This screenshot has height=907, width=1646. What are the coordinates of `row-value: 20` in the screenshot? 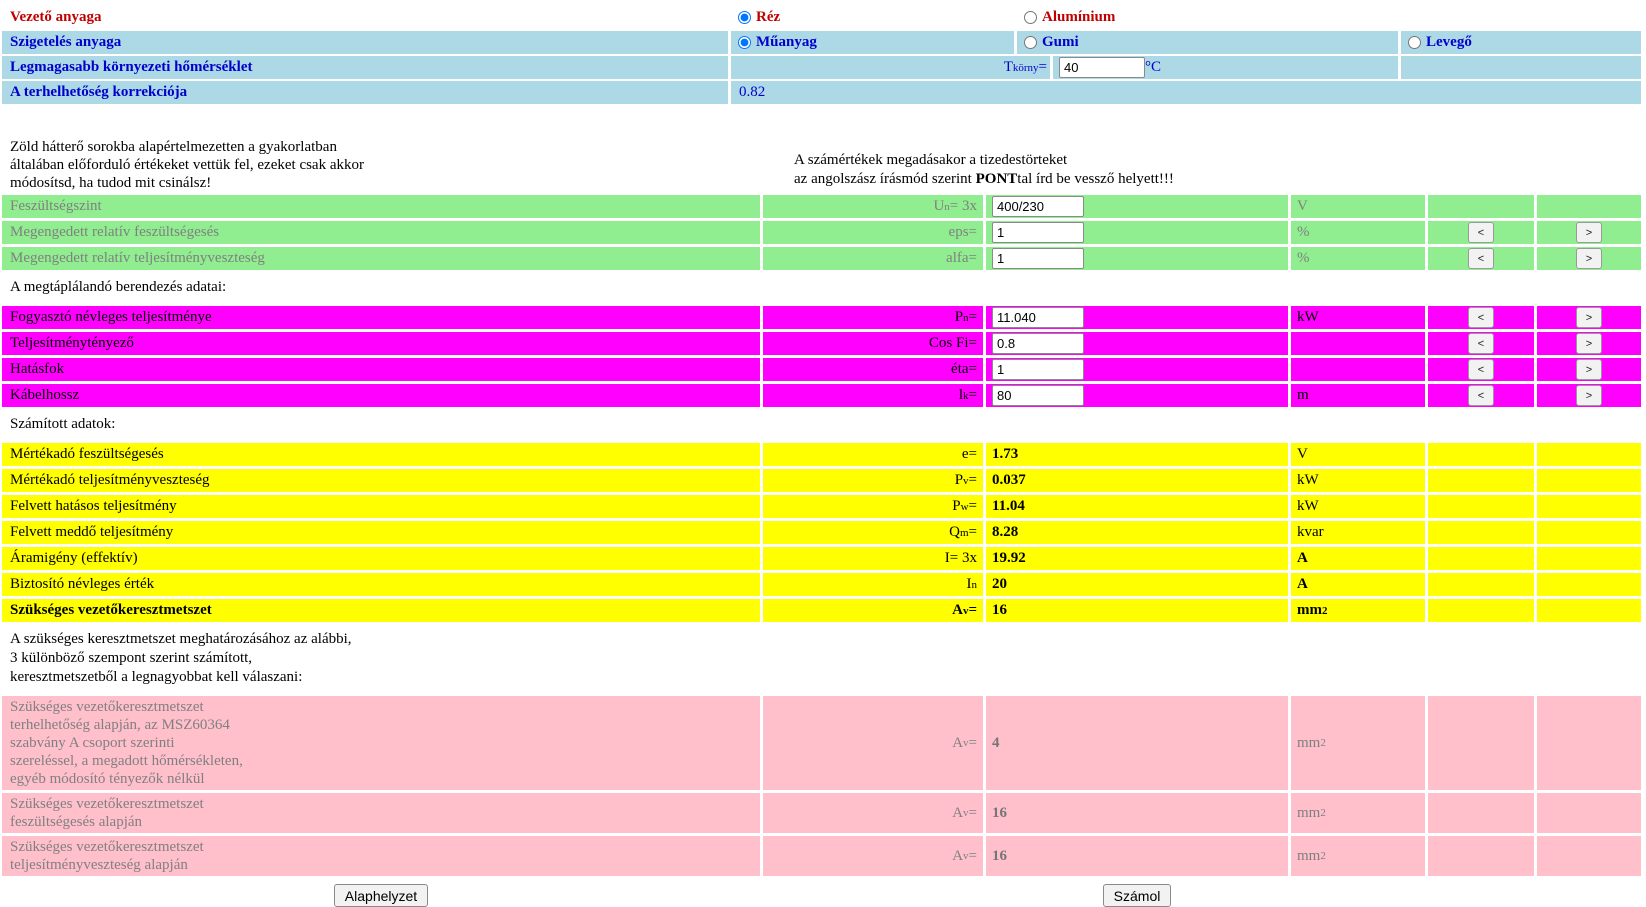 It's located at (1137, 584).